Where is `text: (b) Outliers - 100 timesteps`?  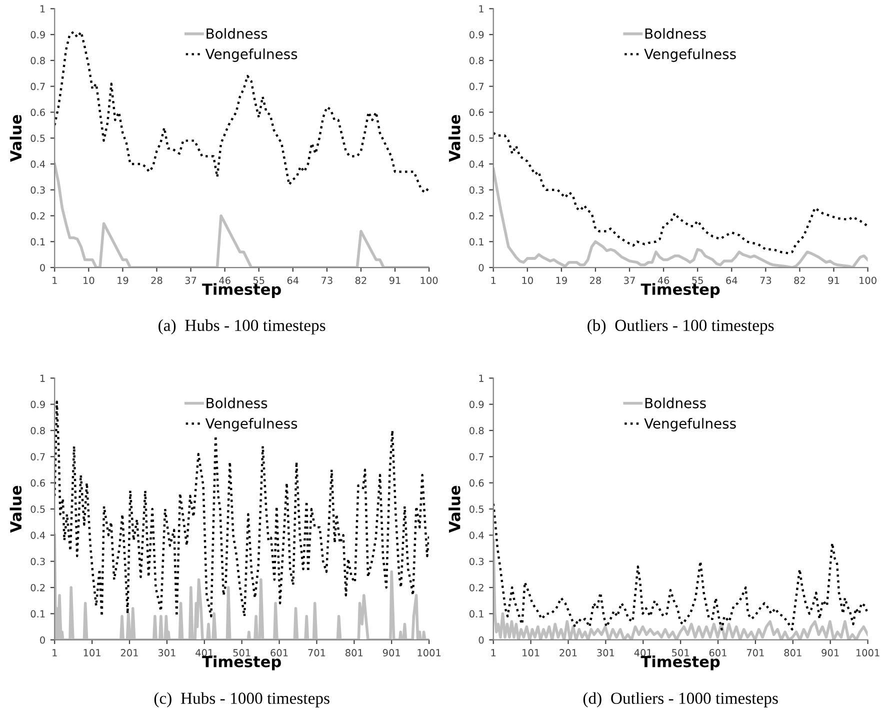
text: (b) Outliers - 100 timesteps is located at coordinates (681, 326).